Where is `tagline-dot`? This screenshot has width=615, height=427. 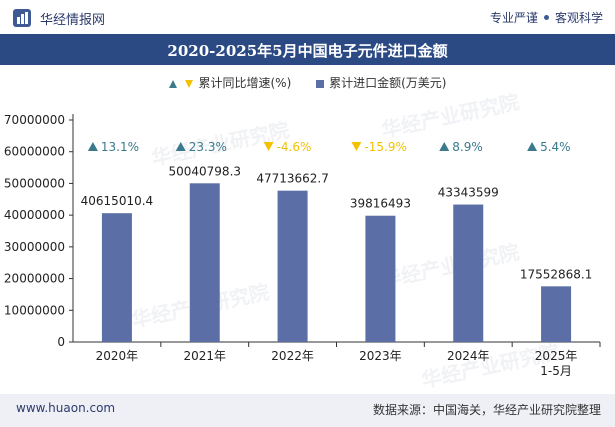 tagline-dot is located at coordinates (546, 17).